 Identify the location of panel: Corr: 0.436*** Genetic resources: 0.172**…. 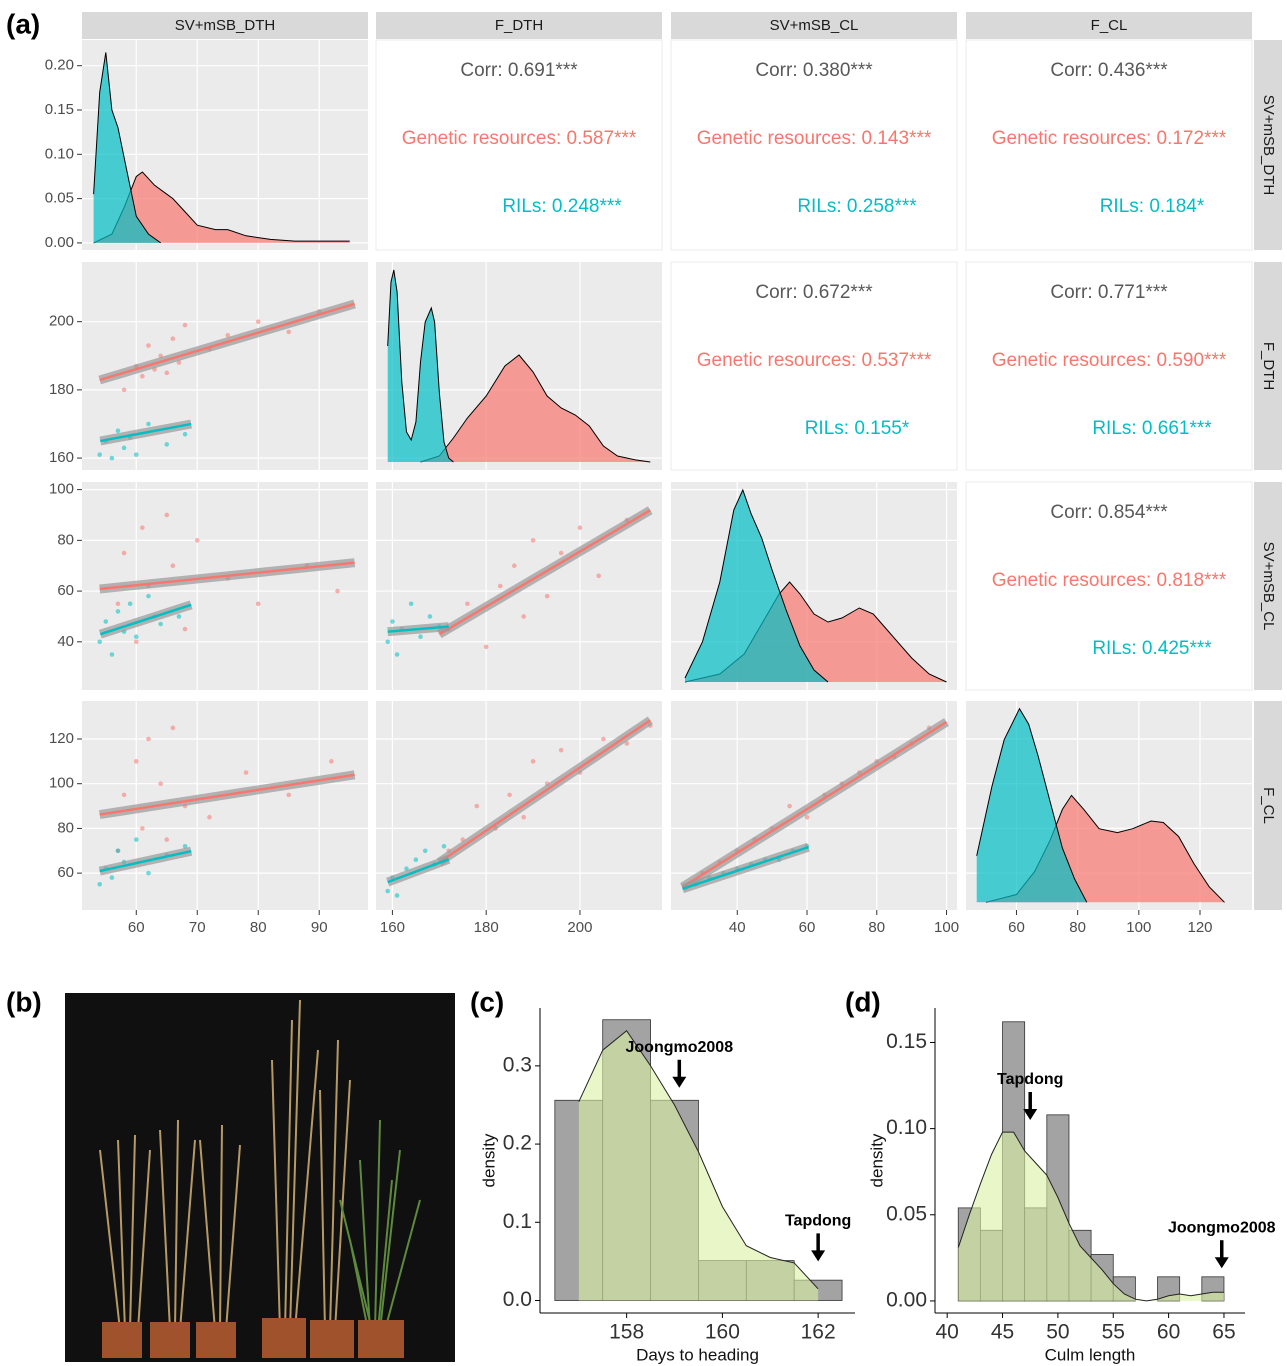
(1109, 145).